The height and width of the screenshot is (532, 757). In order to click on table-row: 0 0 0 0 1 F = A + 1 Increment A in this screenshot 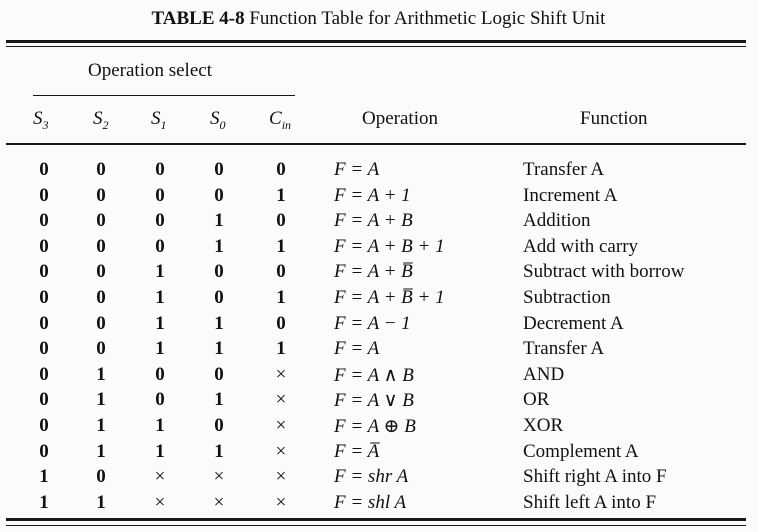, I will do `click(378, 197)`.